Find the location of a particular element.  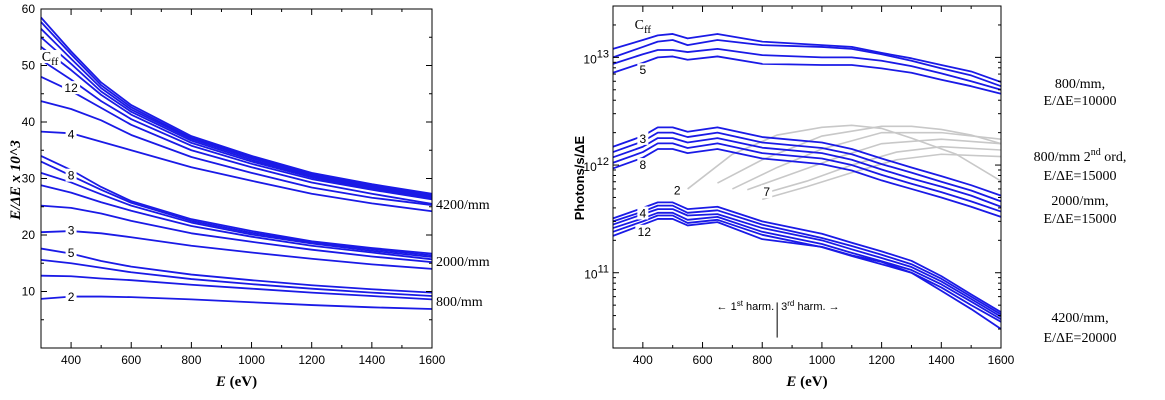

first-harmonic-label: ← 1st harm. is located at coordinates (746, 306).